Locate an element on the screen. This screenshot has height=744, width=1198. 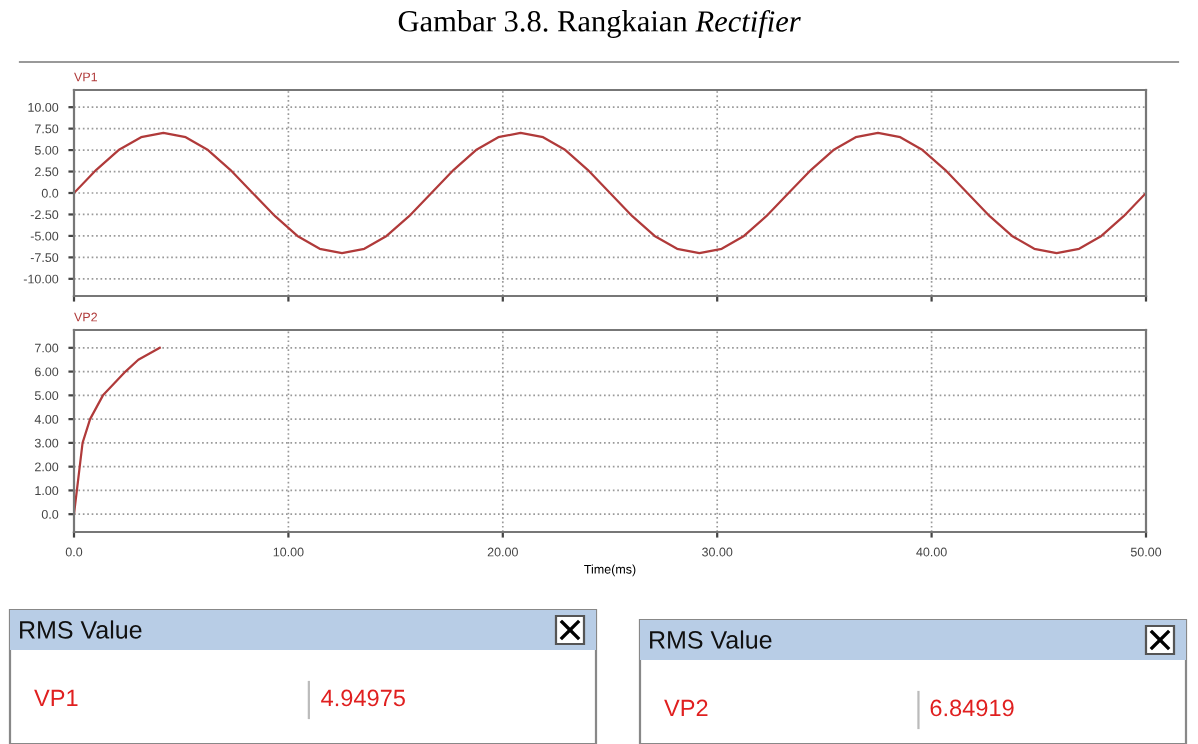
chart-title: Gambar 3.8. Rangkaian Rectifier is located at coordinates (599, 24).